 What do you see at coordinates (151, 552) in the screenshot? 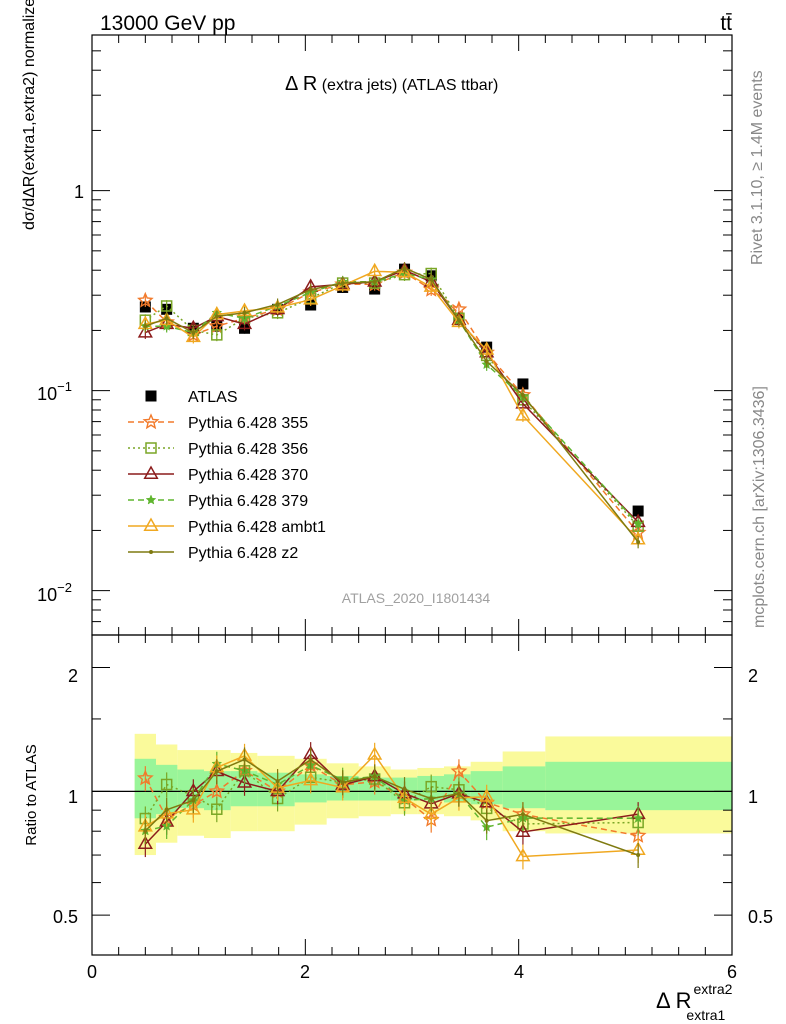
I see `legend-marker-pythia-6-428-z2` at bounding box center [151, 552].